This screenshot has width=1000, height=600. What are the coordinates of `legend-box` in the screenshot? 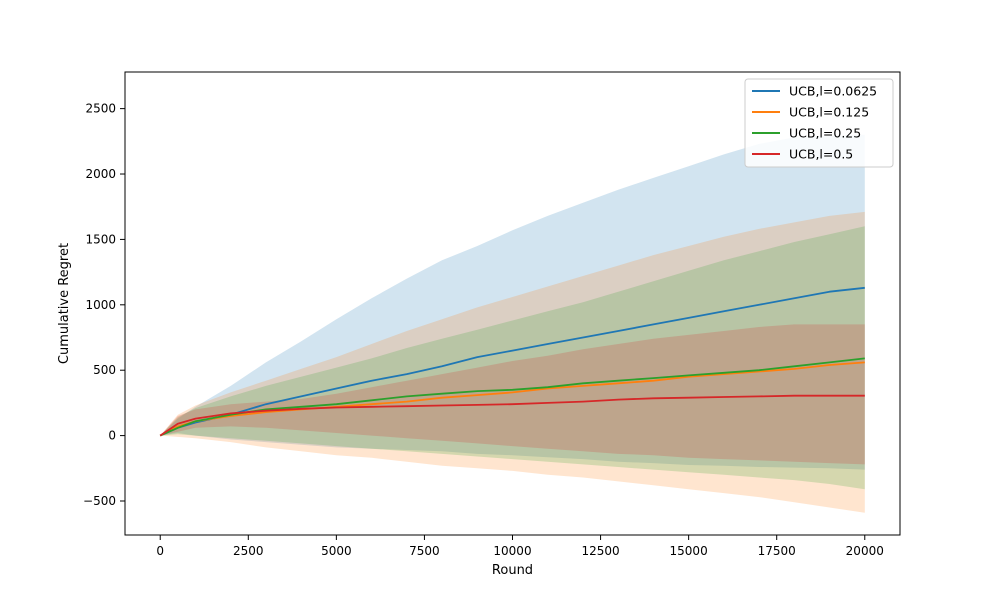 It's located at (819, 123).